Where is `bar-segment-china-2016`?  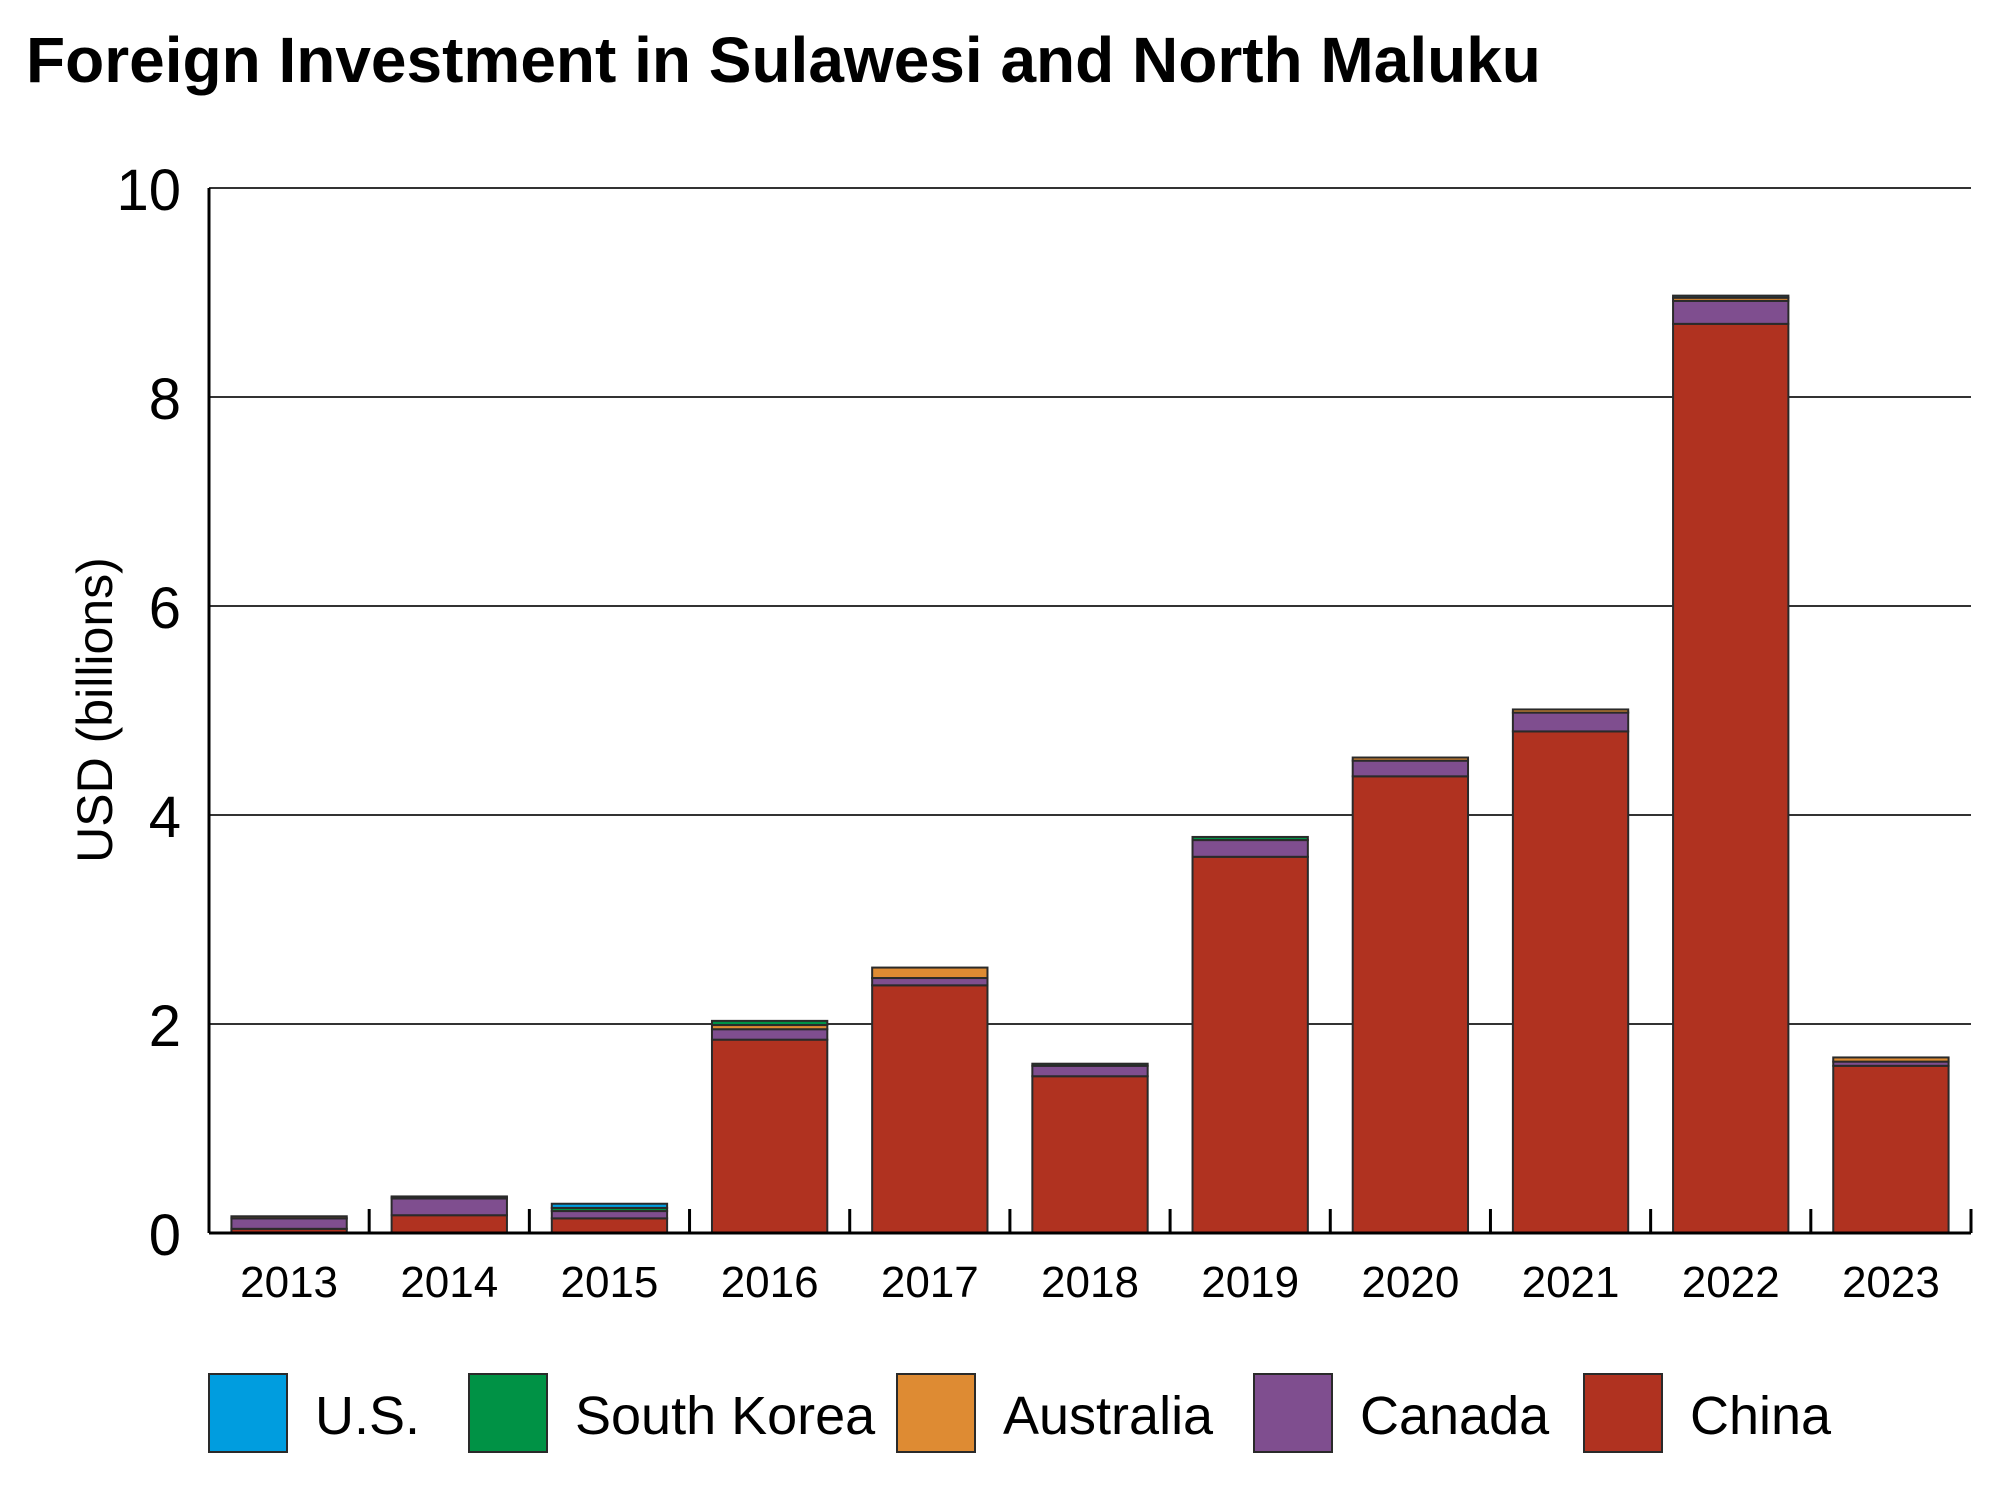
bar-segment-china-2016 is located at coordinates (769, 1136).